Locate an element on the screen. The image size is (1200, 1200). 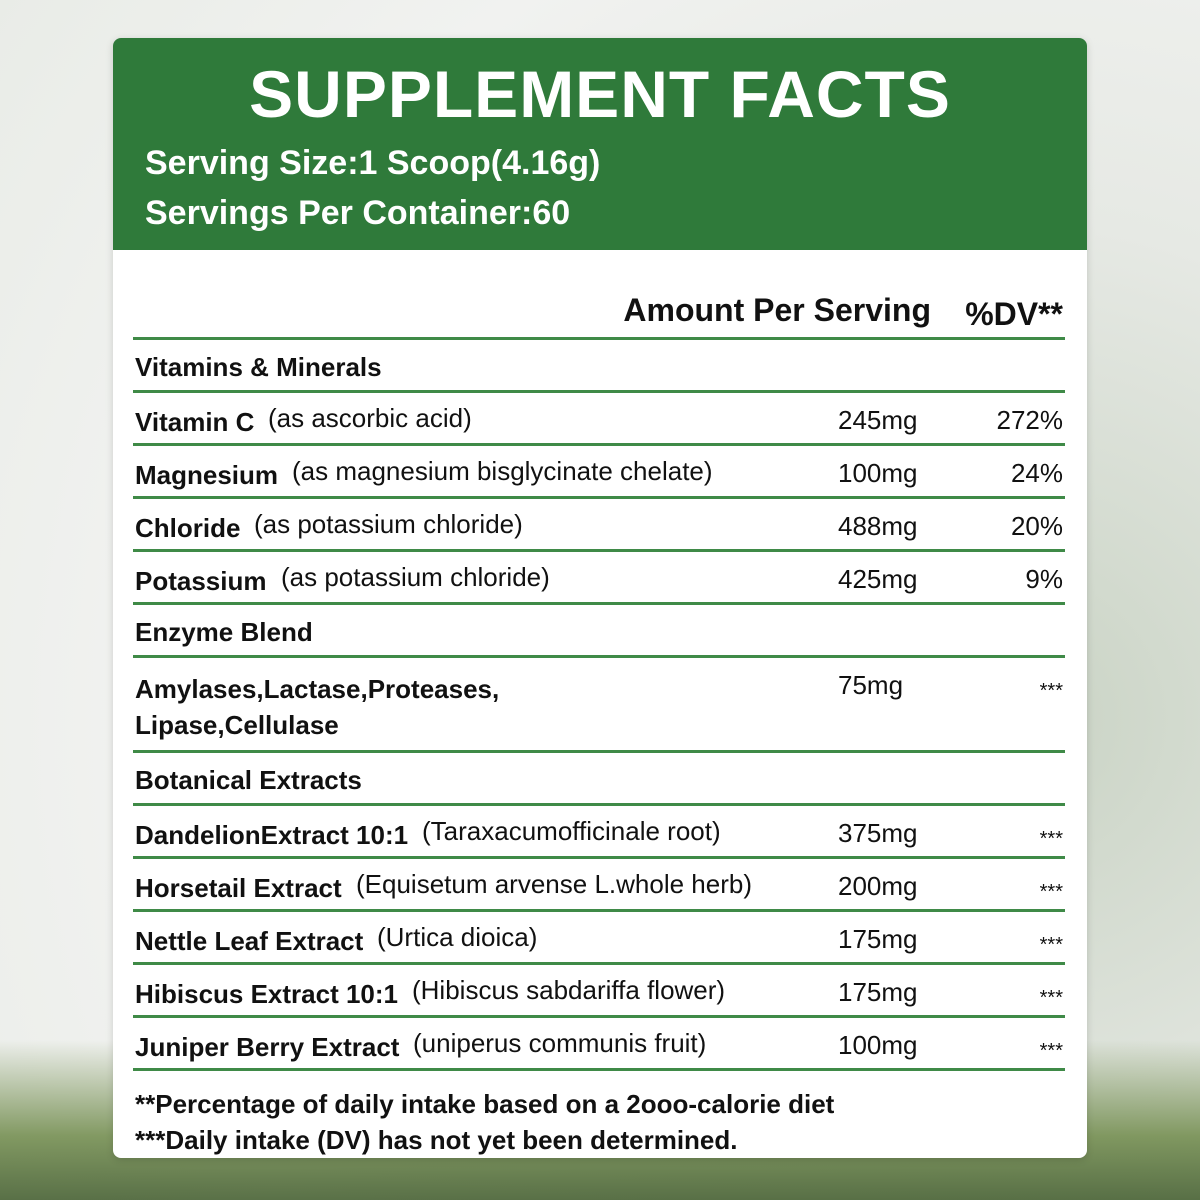
servings-per-container: Servings Per Container:60 is located at coordinates (358, 213).